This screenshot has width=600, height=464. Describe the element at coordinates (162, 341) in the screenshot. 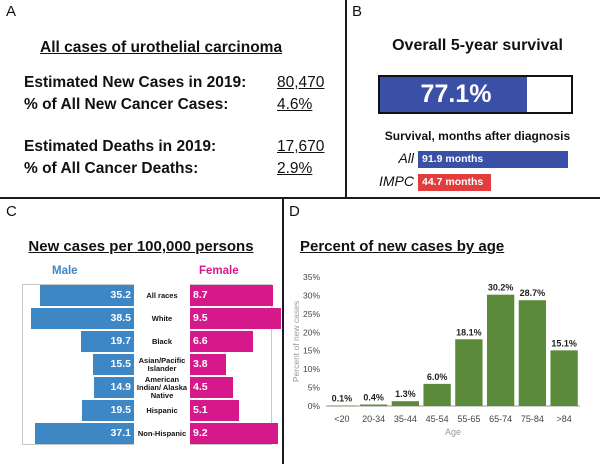

I see `category-label: Black` at that location.